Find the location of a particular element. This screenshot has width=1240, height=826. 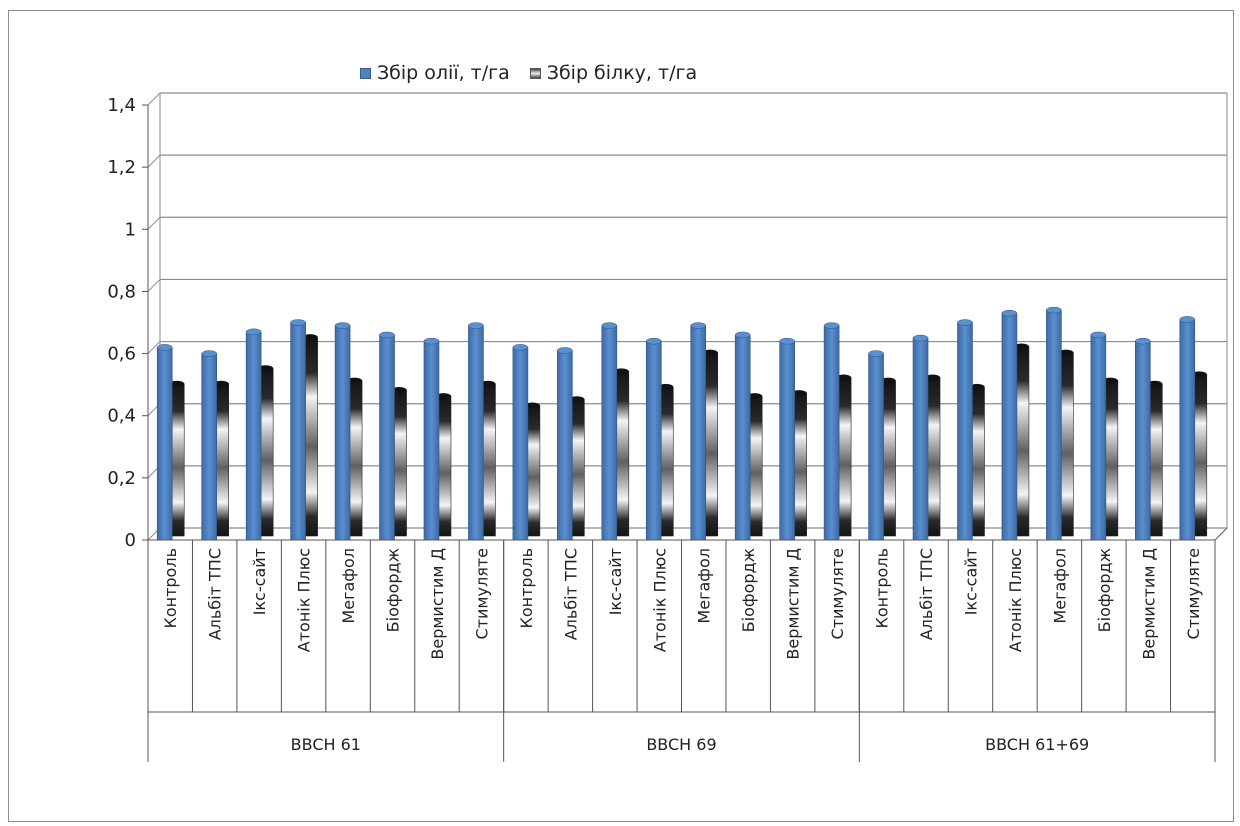

legend-item-protein: Збір білку, т/га is located at coordinates (613, 73).